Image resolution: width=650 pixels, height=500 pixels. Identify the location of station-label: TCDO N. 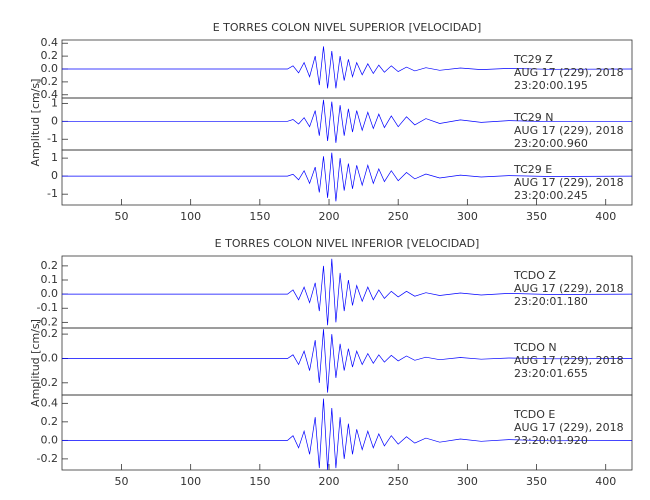
(535, 347).